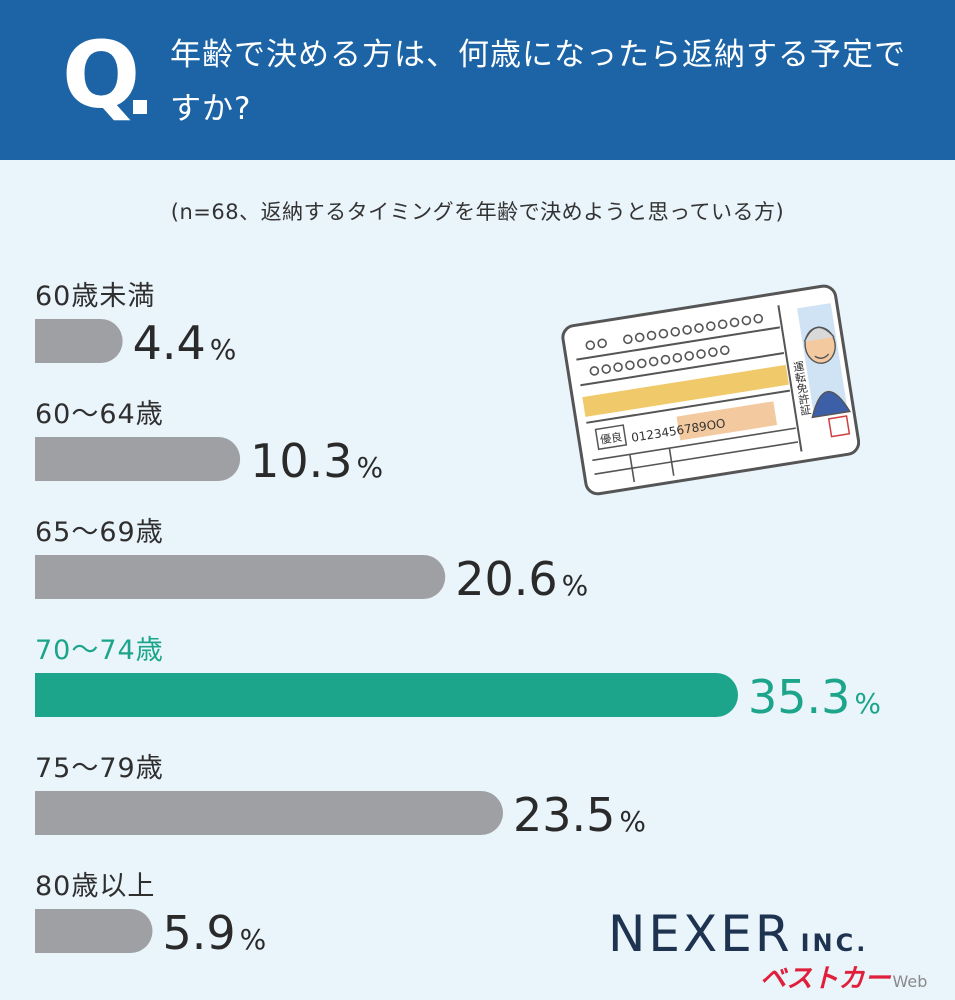  Describe the element at coordinates (99, 650) in the screenshot. I see `category-label: 70～74歳` at that location.